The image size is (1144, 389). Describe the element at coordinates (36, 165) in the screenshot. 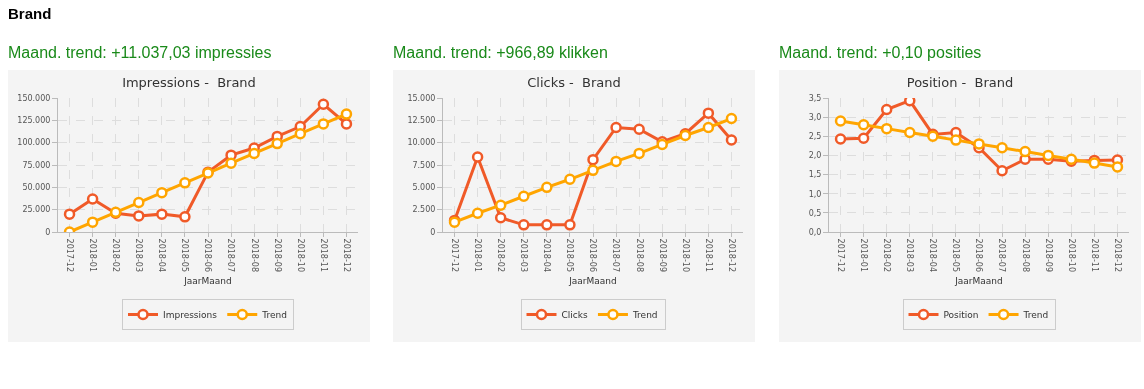

I see `y-tick-label: 75.000` at that location.